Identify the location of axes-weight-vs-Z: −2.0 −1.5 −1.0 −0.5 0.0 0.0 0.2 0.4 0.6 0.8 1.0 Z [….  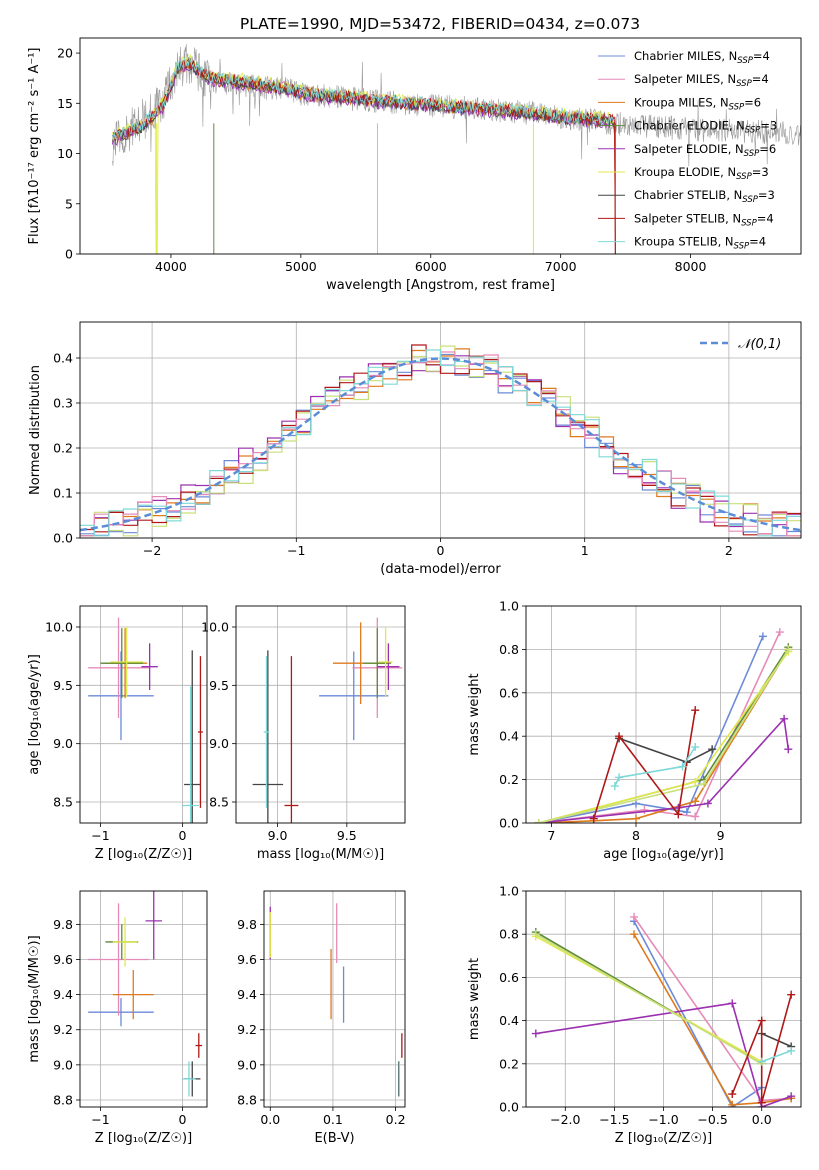
(634, 1015).